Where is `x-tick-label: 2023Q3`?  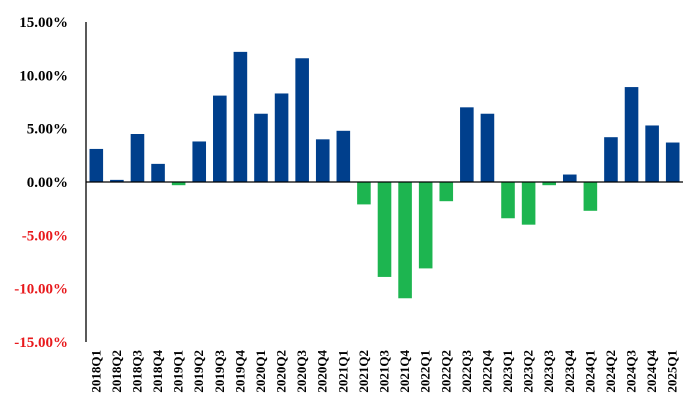
x-tick-label: 2023Q3 is located at coordinates (548, 371).